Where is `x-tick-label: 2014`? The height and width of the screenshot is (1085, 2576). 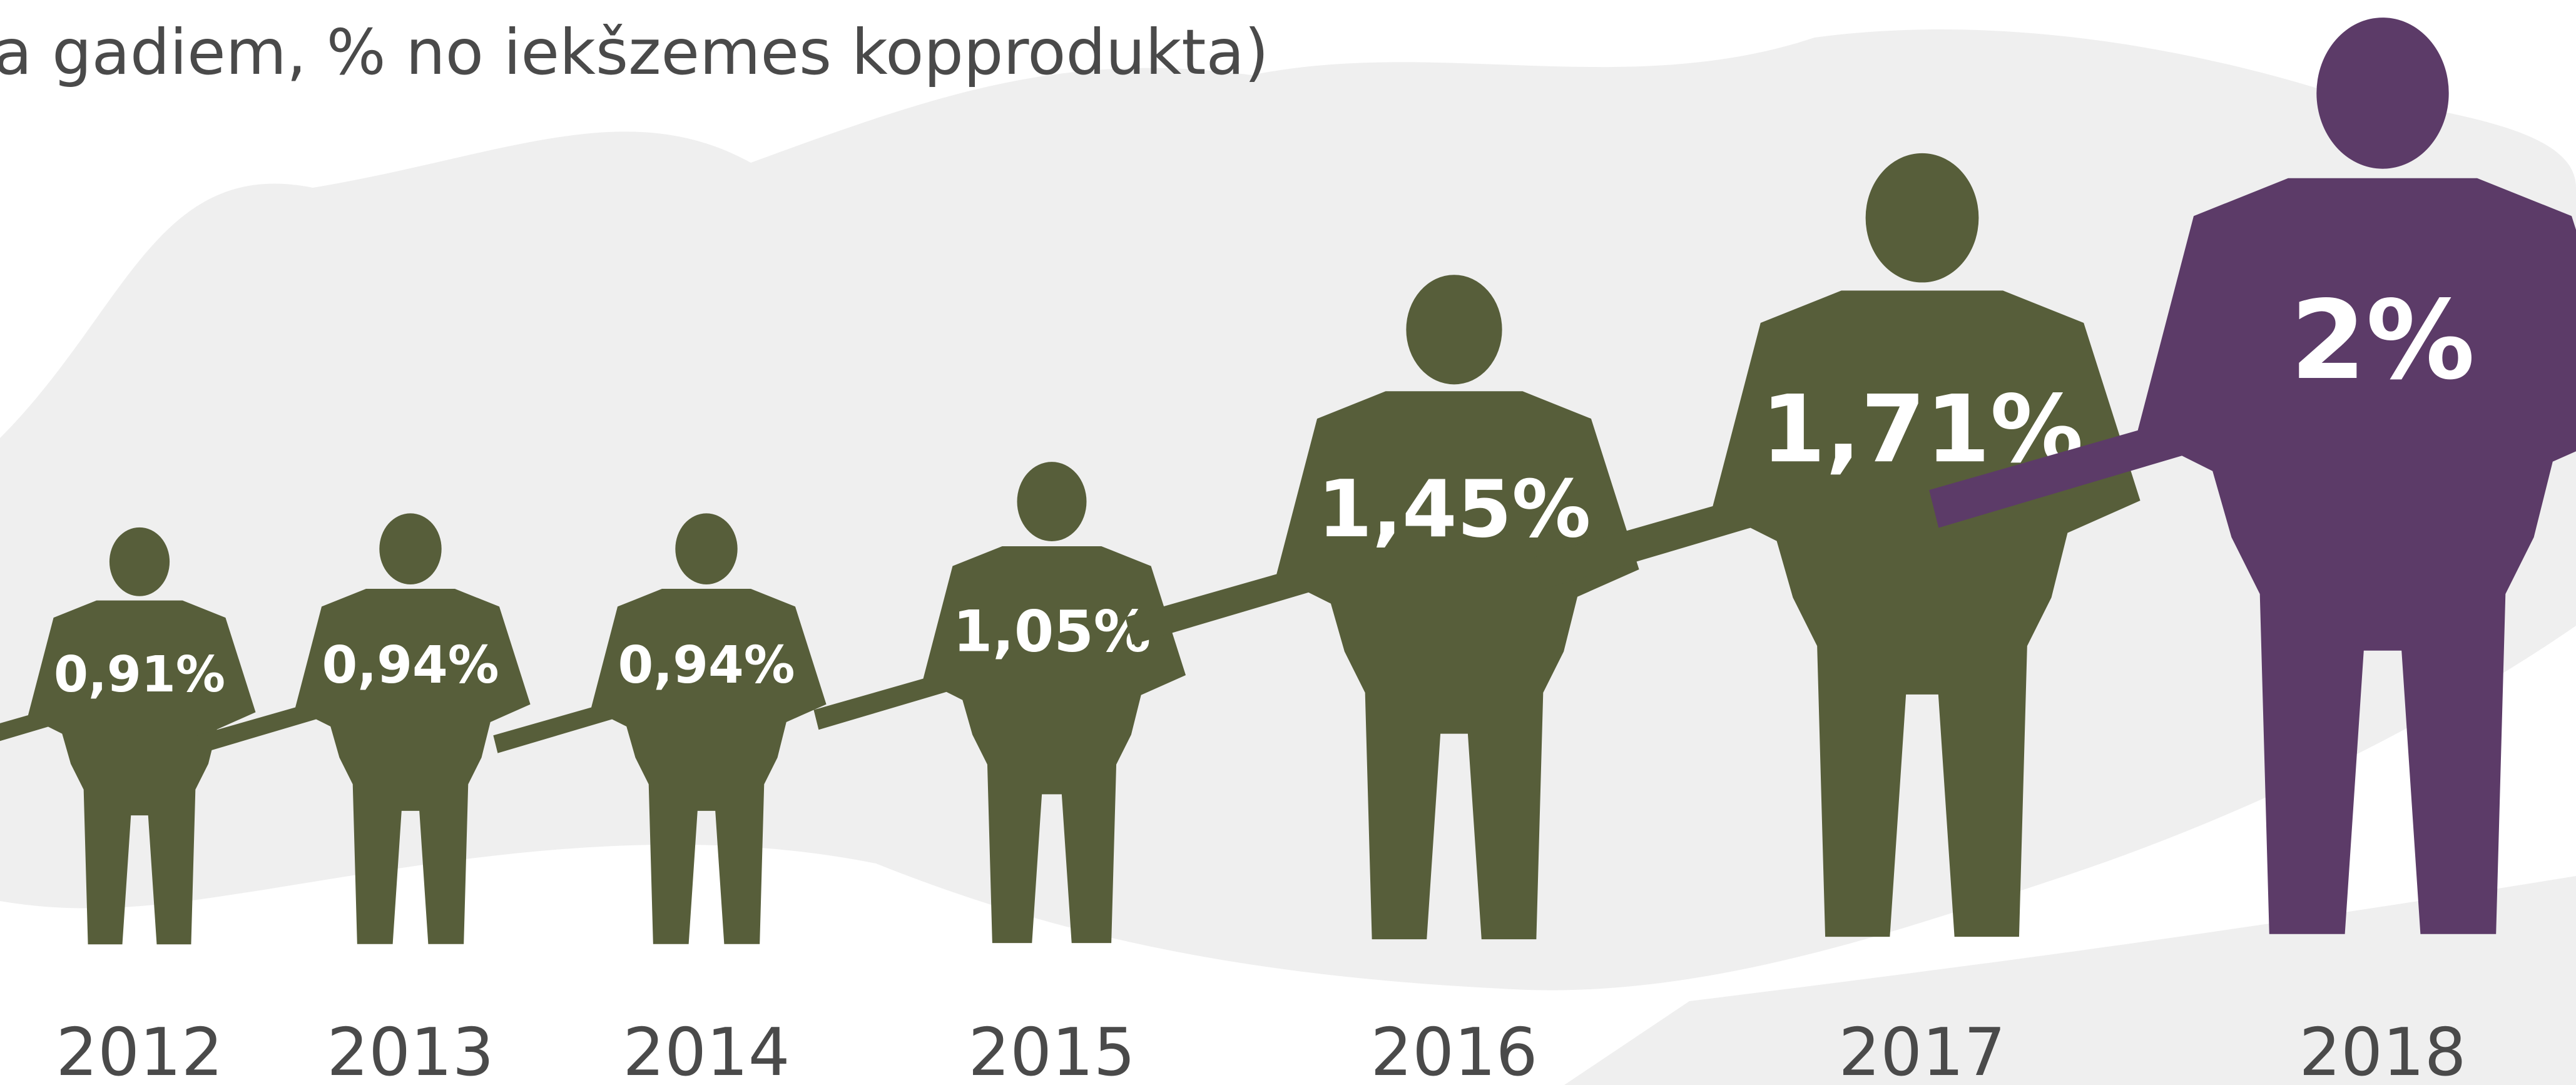
x-tick-label: 2014 is located at coordinates (706, 1049).